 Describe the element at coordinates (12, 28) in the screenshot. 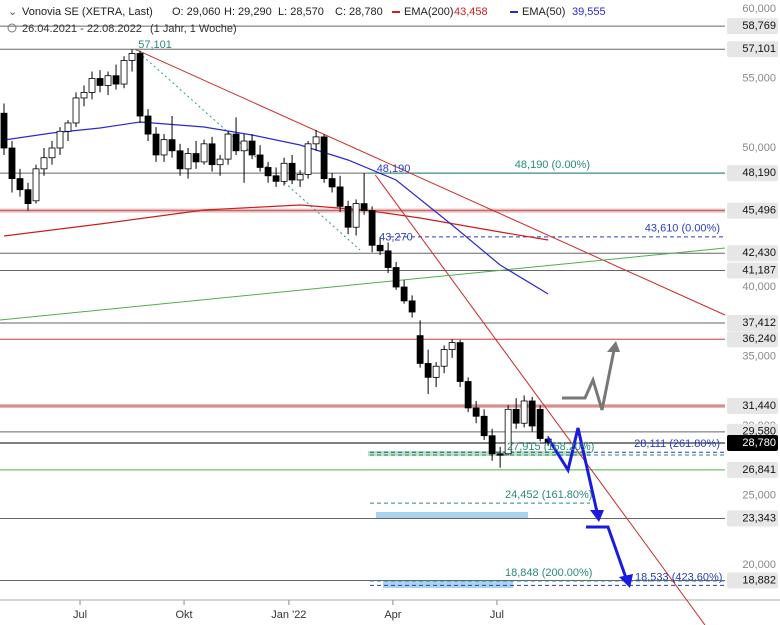

I see `clock-icon` at that location.